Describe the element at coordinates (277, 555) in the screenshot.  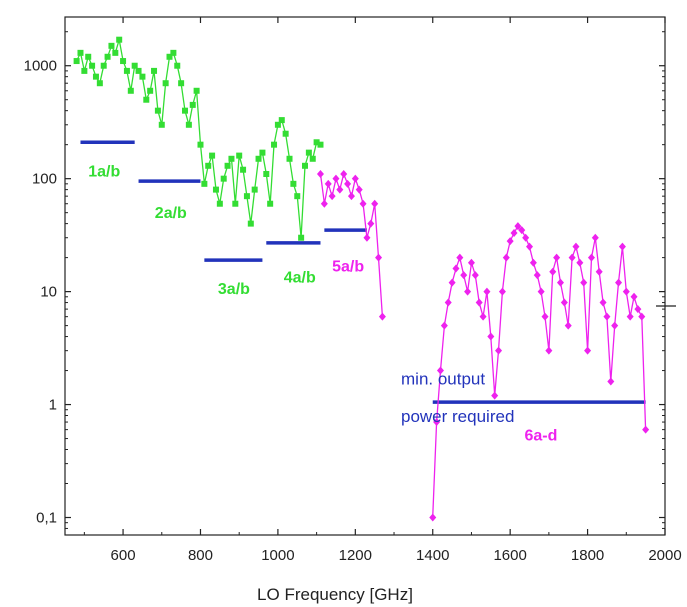
I see `x-tick-label: 1000` at that location.